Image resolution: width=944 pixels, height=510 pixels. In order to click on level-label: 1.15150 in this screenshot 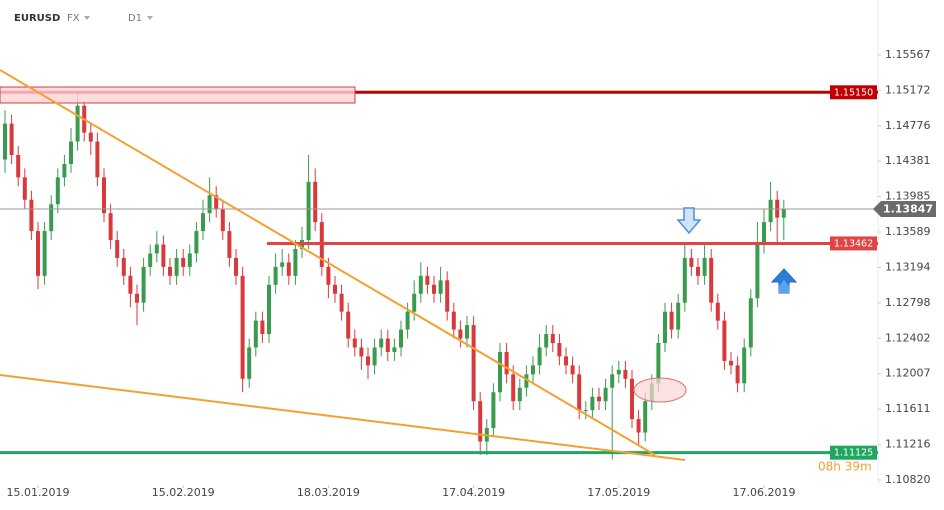, I will do `click(853, 92)`.